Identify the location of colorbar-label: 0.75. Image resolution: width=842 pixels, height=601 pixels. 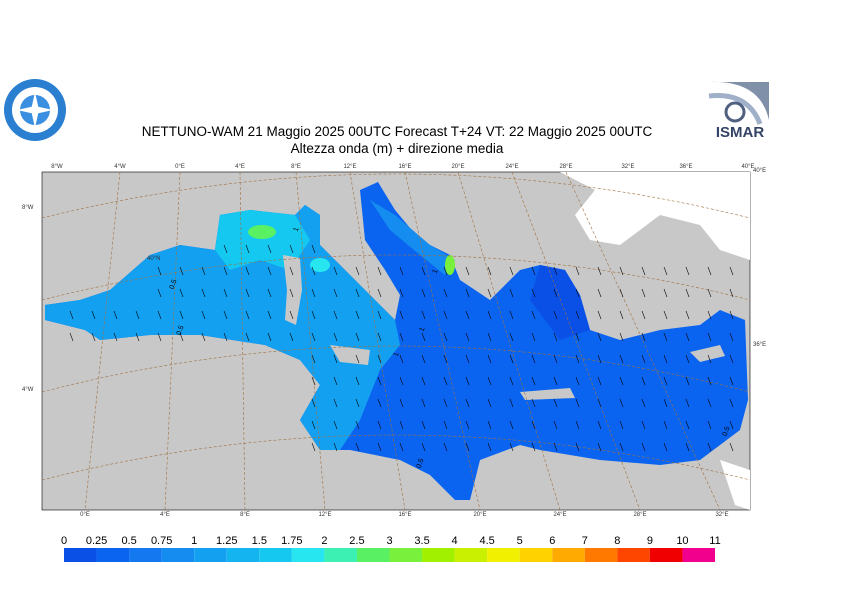
(161, 541).